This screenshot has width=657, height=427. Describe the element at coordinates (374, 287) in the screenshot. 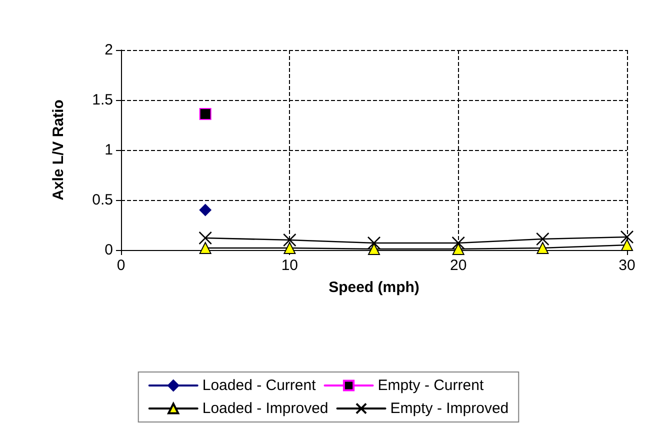

I see `x-axis-title: Speed (mph)` at that location.